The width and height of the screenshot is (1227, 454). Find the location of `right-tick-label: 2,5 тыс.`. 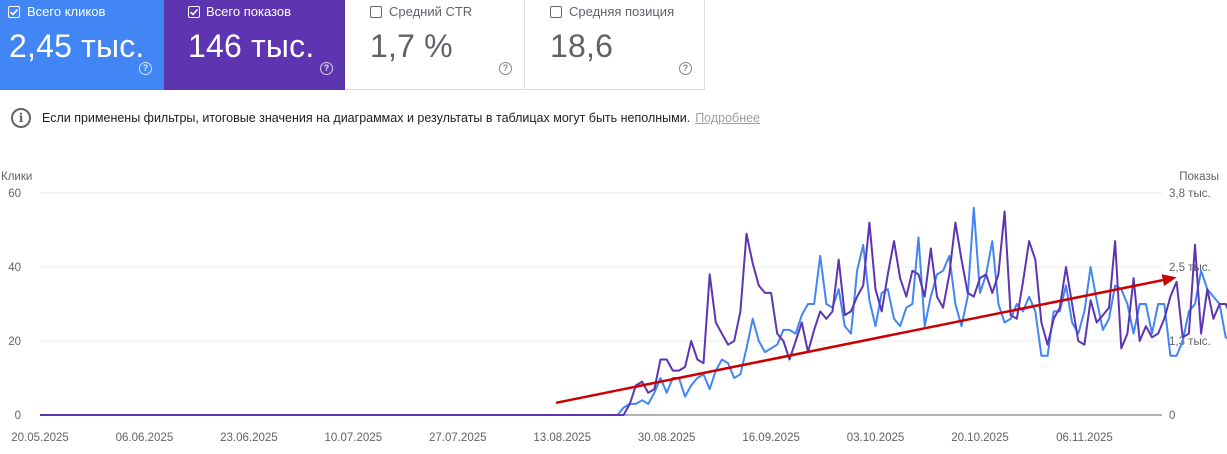

right-tick-label: 2,5 тыс. is located at coordinates (1190, 268).